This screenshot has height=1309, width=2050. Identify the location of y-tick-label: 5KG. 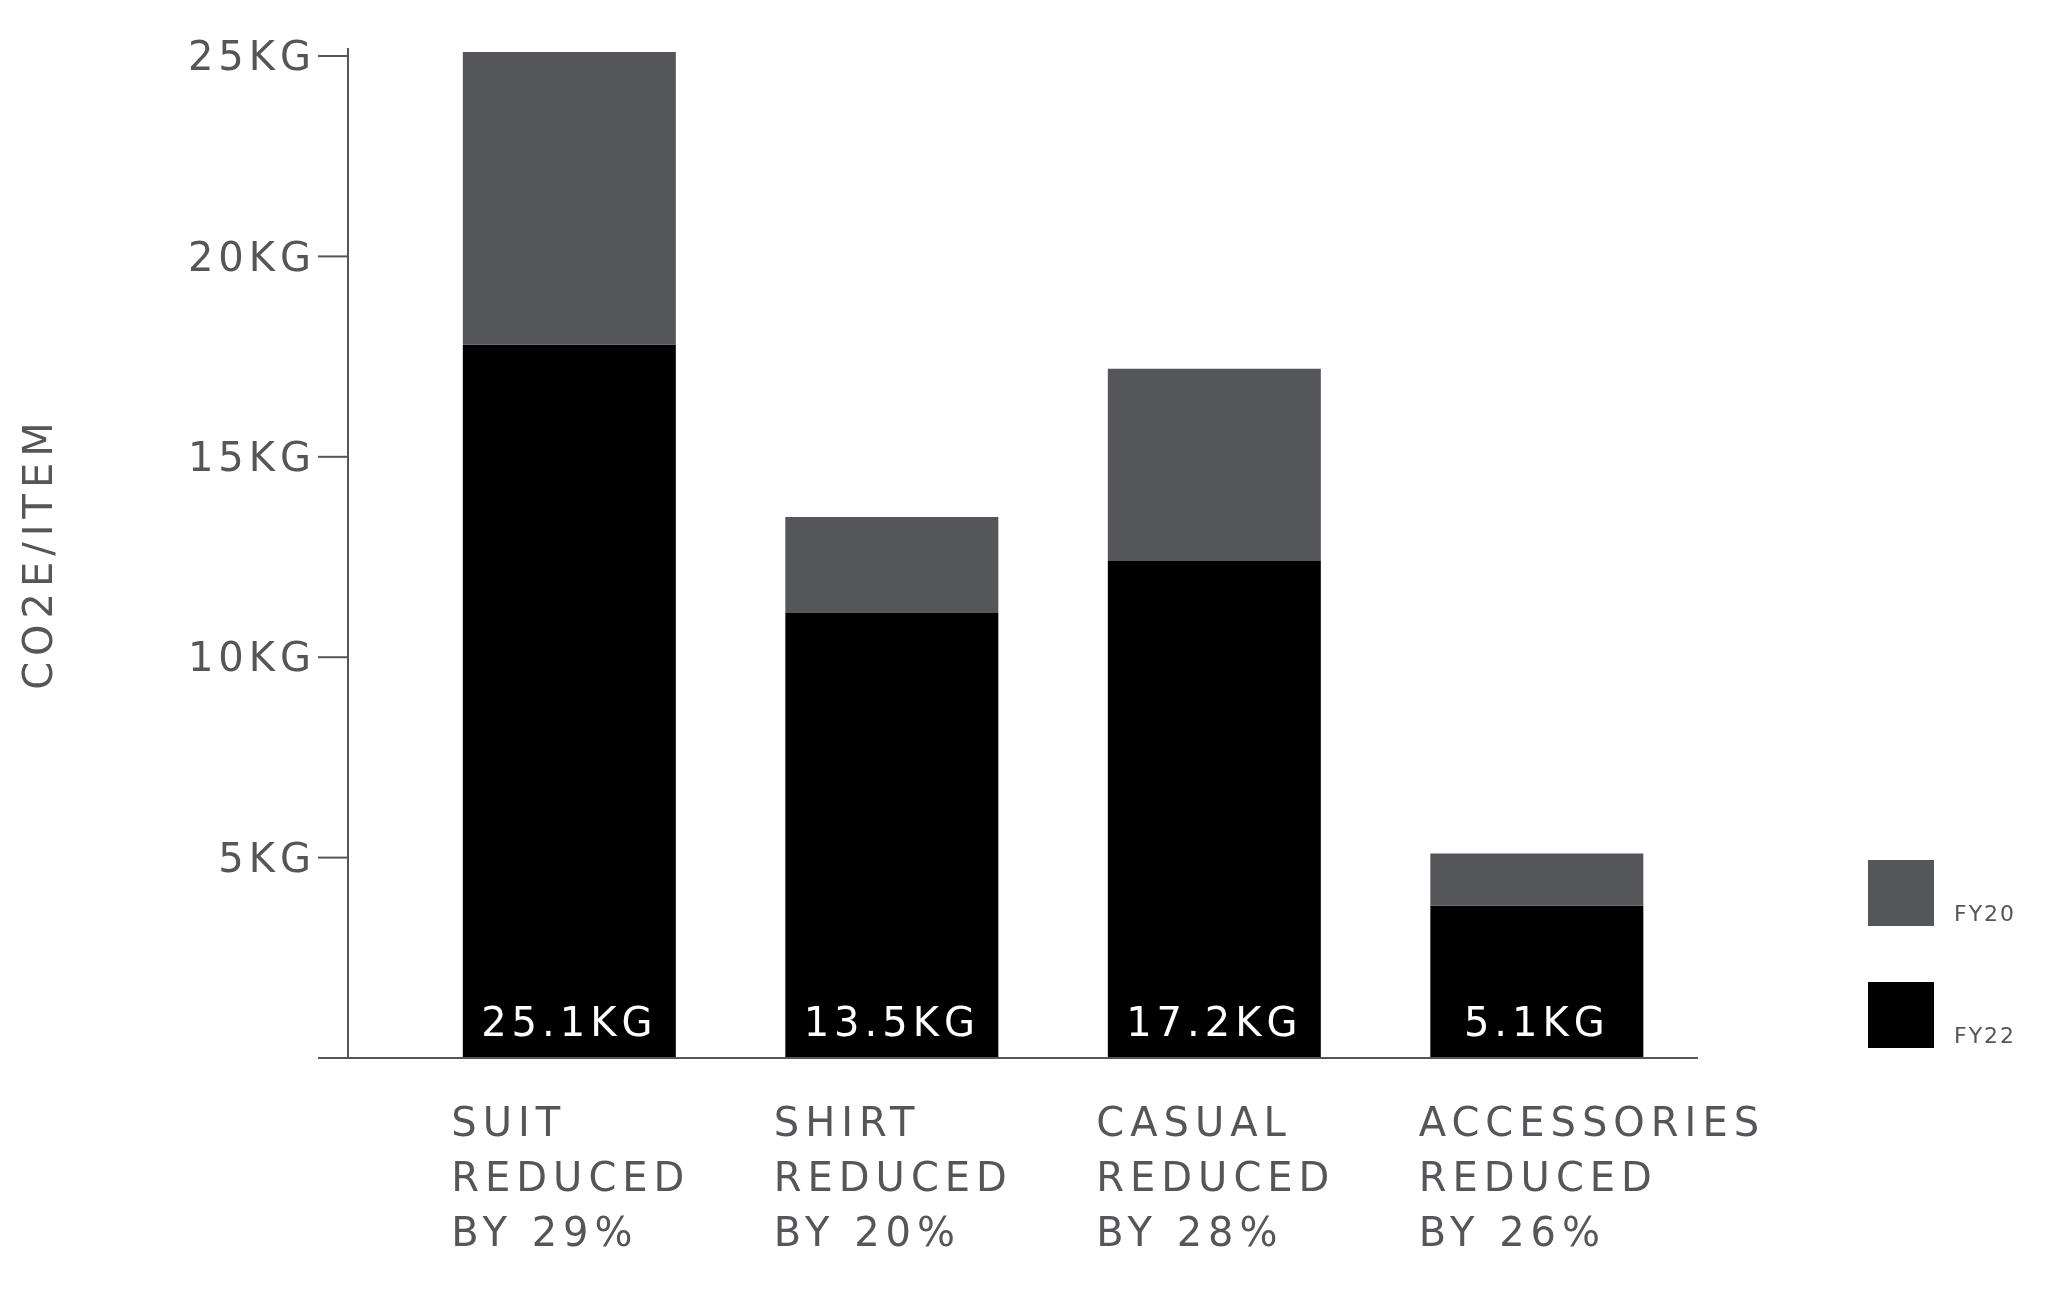
(267, 857).